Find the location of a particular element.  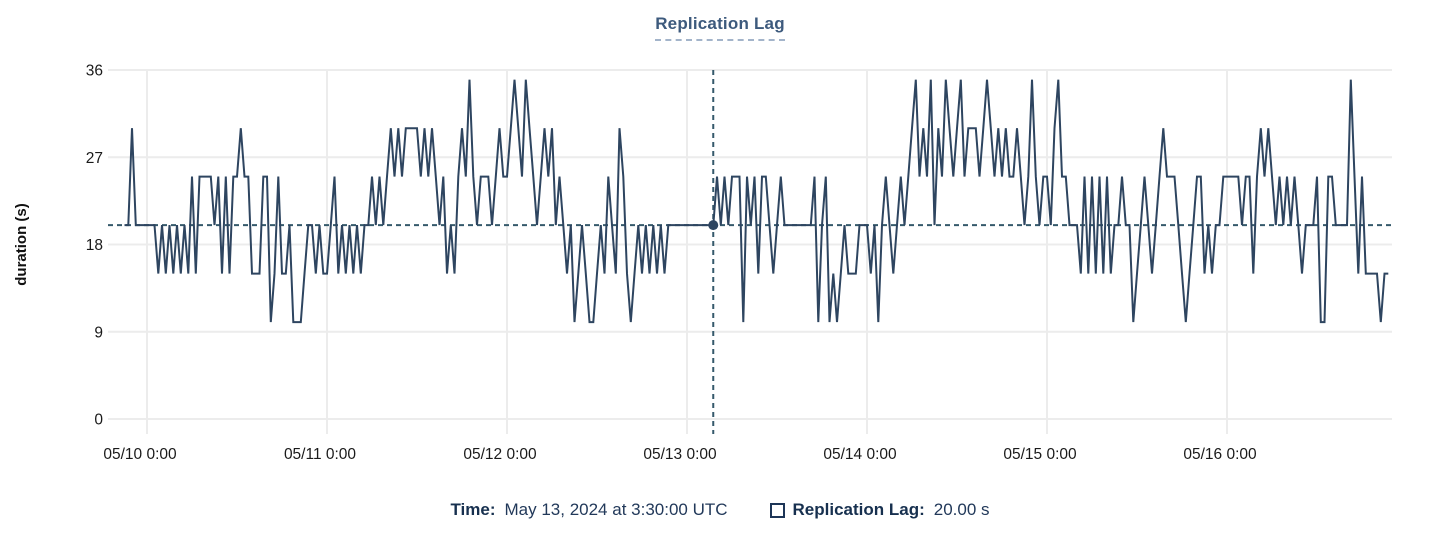

svg-text: 05/12 0:00 is located at coordinates (500, 454).